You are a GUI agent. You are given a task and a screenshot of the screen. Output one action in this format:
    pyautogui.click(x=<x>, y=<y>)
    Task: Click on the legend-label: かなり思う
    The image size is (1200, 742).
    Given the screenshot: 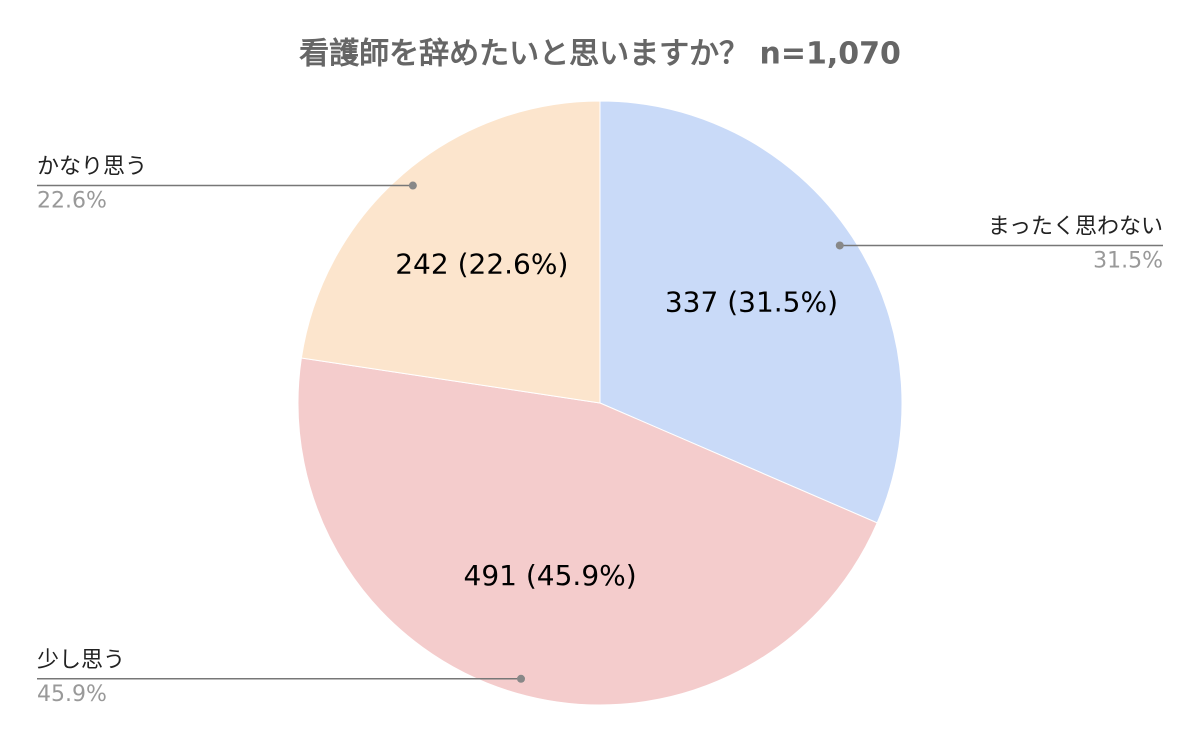 What is the action you would take?
    pyautogui.click(x=92, y=167)
    